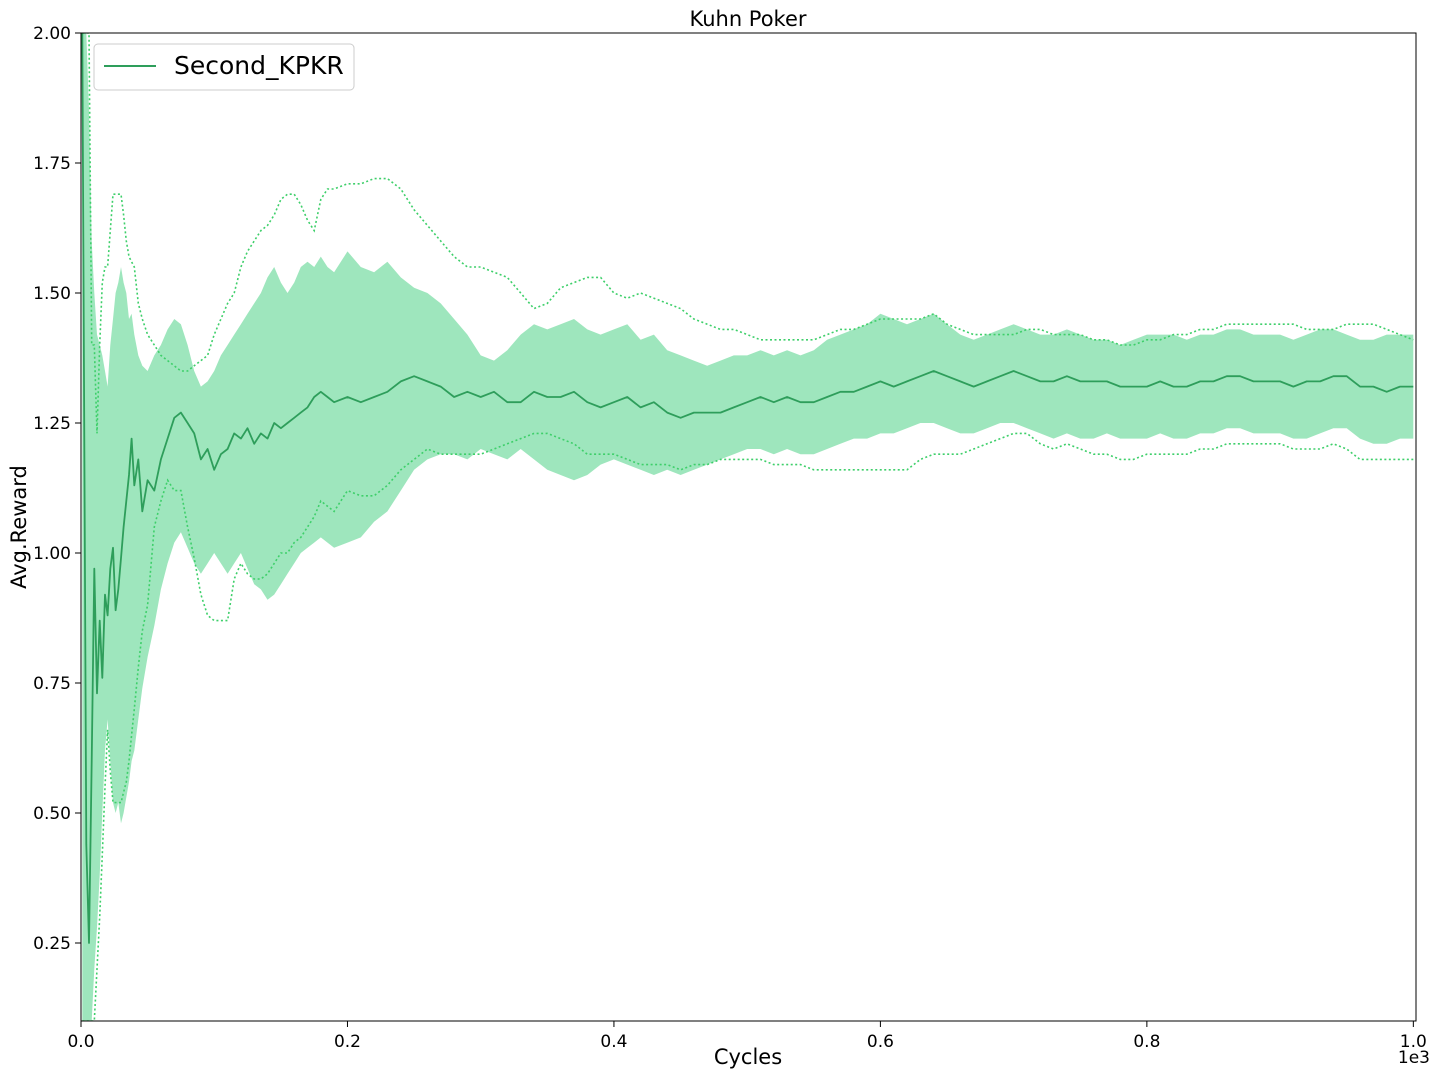 The height and width of the screenshot is (1080, 1440). Describe the element at coordinates (80, 1042) in the screenshot. I see `x-tick-label: 0.0` at that location.